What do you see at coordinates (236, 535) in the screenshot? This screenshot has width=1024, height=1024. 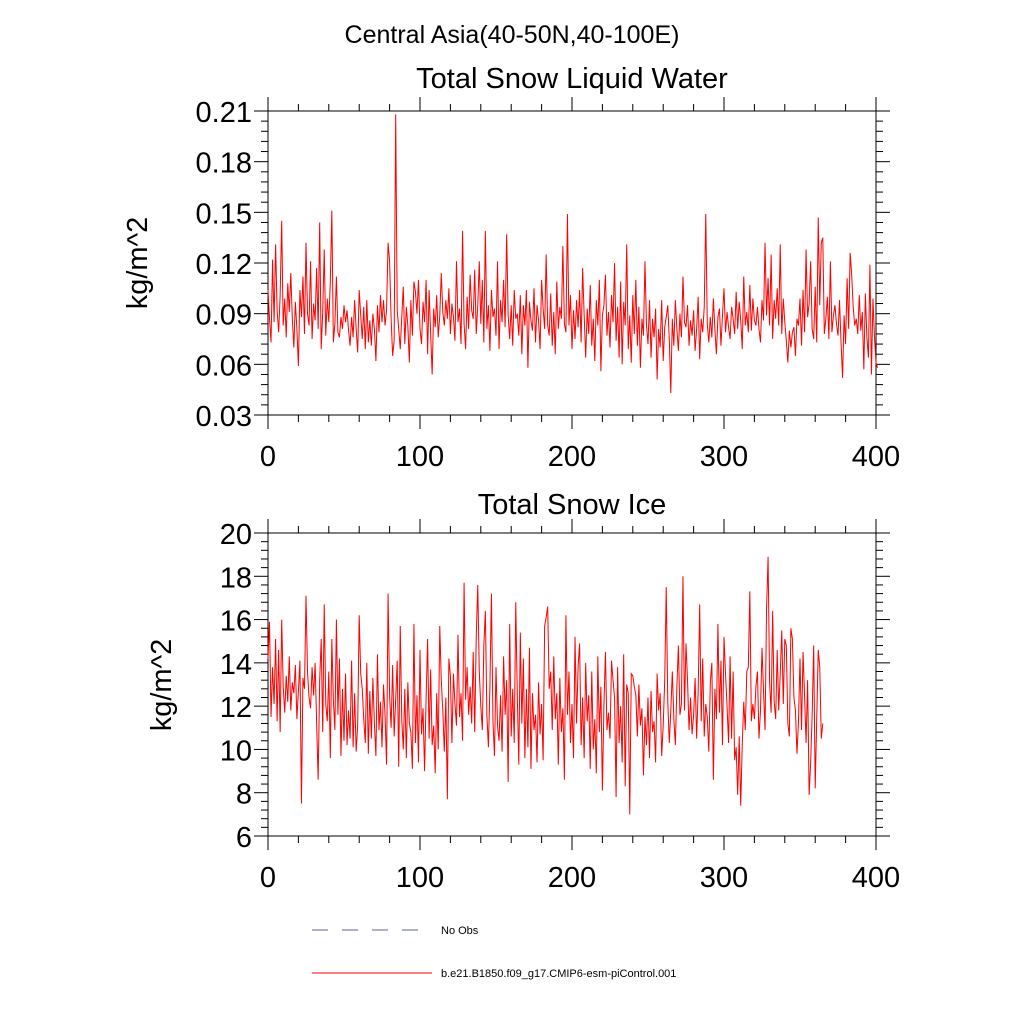 I see `y-tick-label: 20` at bounding box center [236, 535].